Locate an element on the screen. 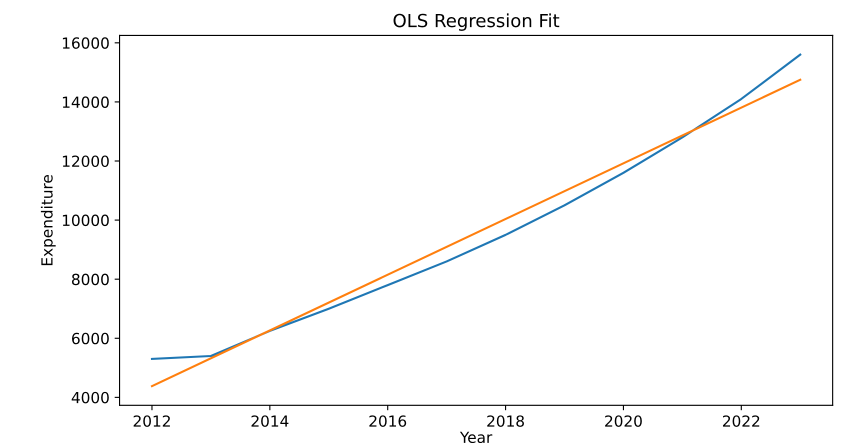 The width and height of the screenshot is (854, 443). y-tick-label: 6000 is located at coordinates (90, 338).